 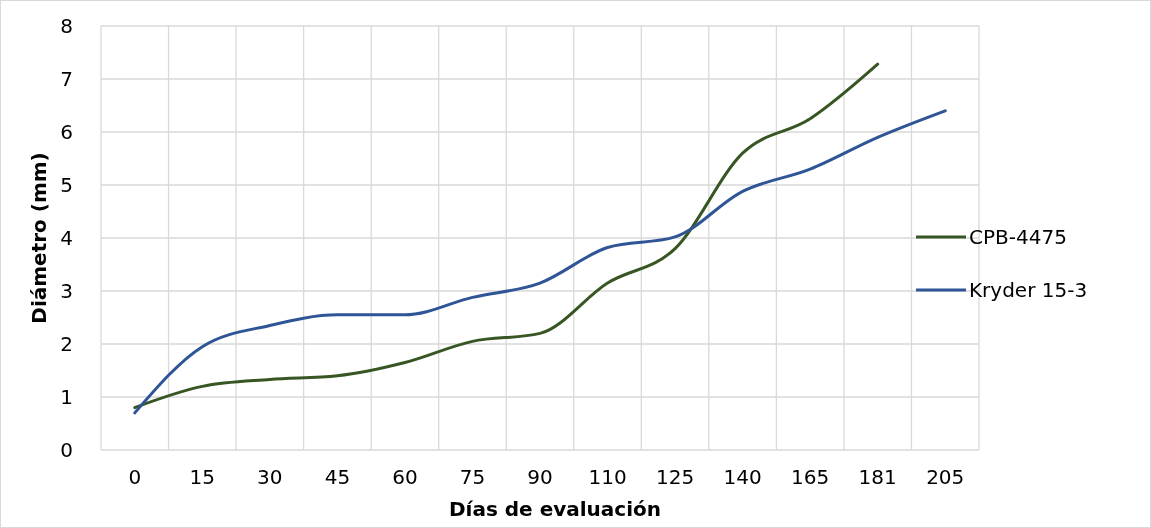 I want to click on y-tick-label: 6, so click(x=66, y=132).